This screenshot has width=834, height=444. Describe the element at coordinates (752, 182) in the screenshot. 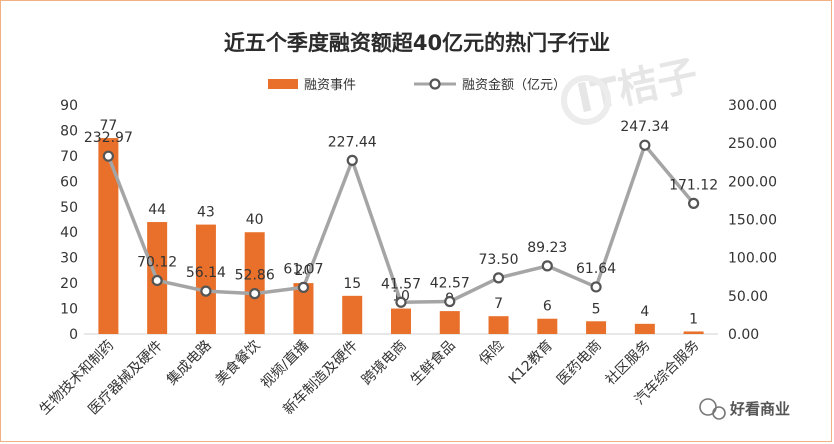

I see `y-right-tick-label: 200.00` at that location.